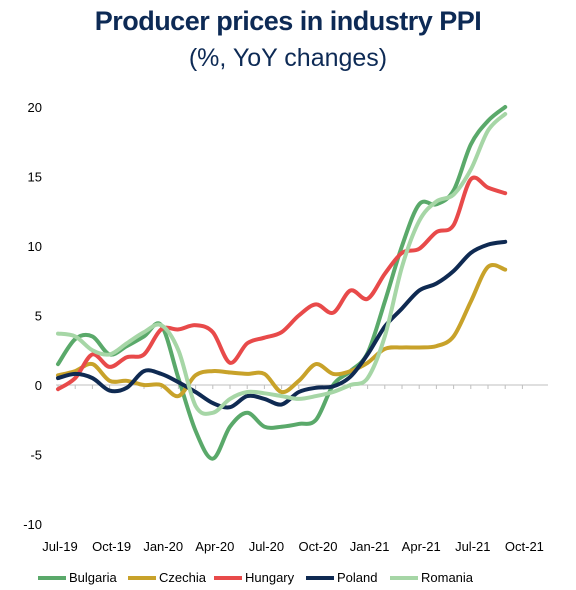 This screenshot has width=576, height=590. Describe the element at coordinates (183, 577) in the screenshot. I see `legend-label-czechia: Czechia` at that location.